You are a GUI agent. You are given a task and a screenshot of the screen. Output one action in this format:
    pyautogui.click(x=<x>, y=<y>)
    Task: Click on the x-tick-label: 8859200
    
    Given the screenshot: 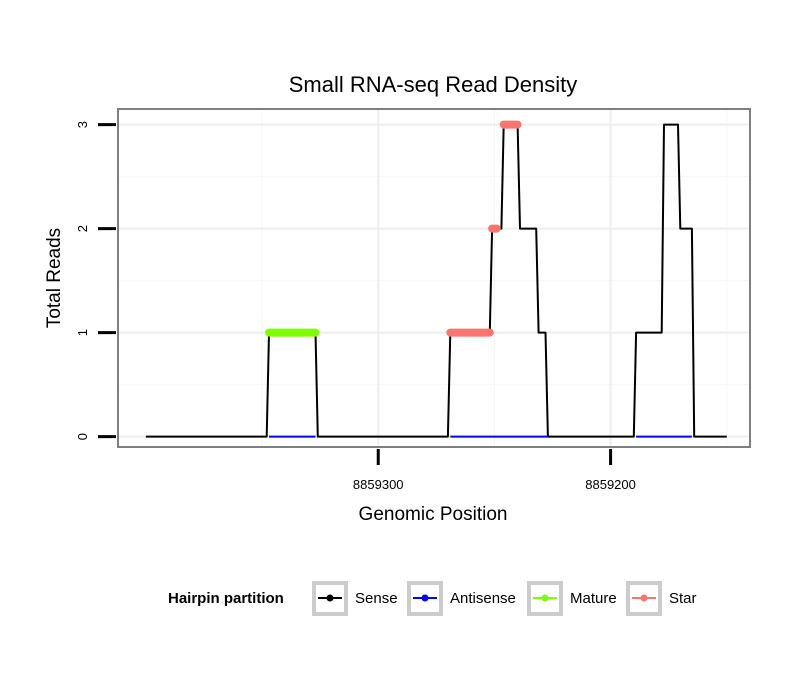 What is the action you would take?
    pyautogui.click(x=610, y=484)
    